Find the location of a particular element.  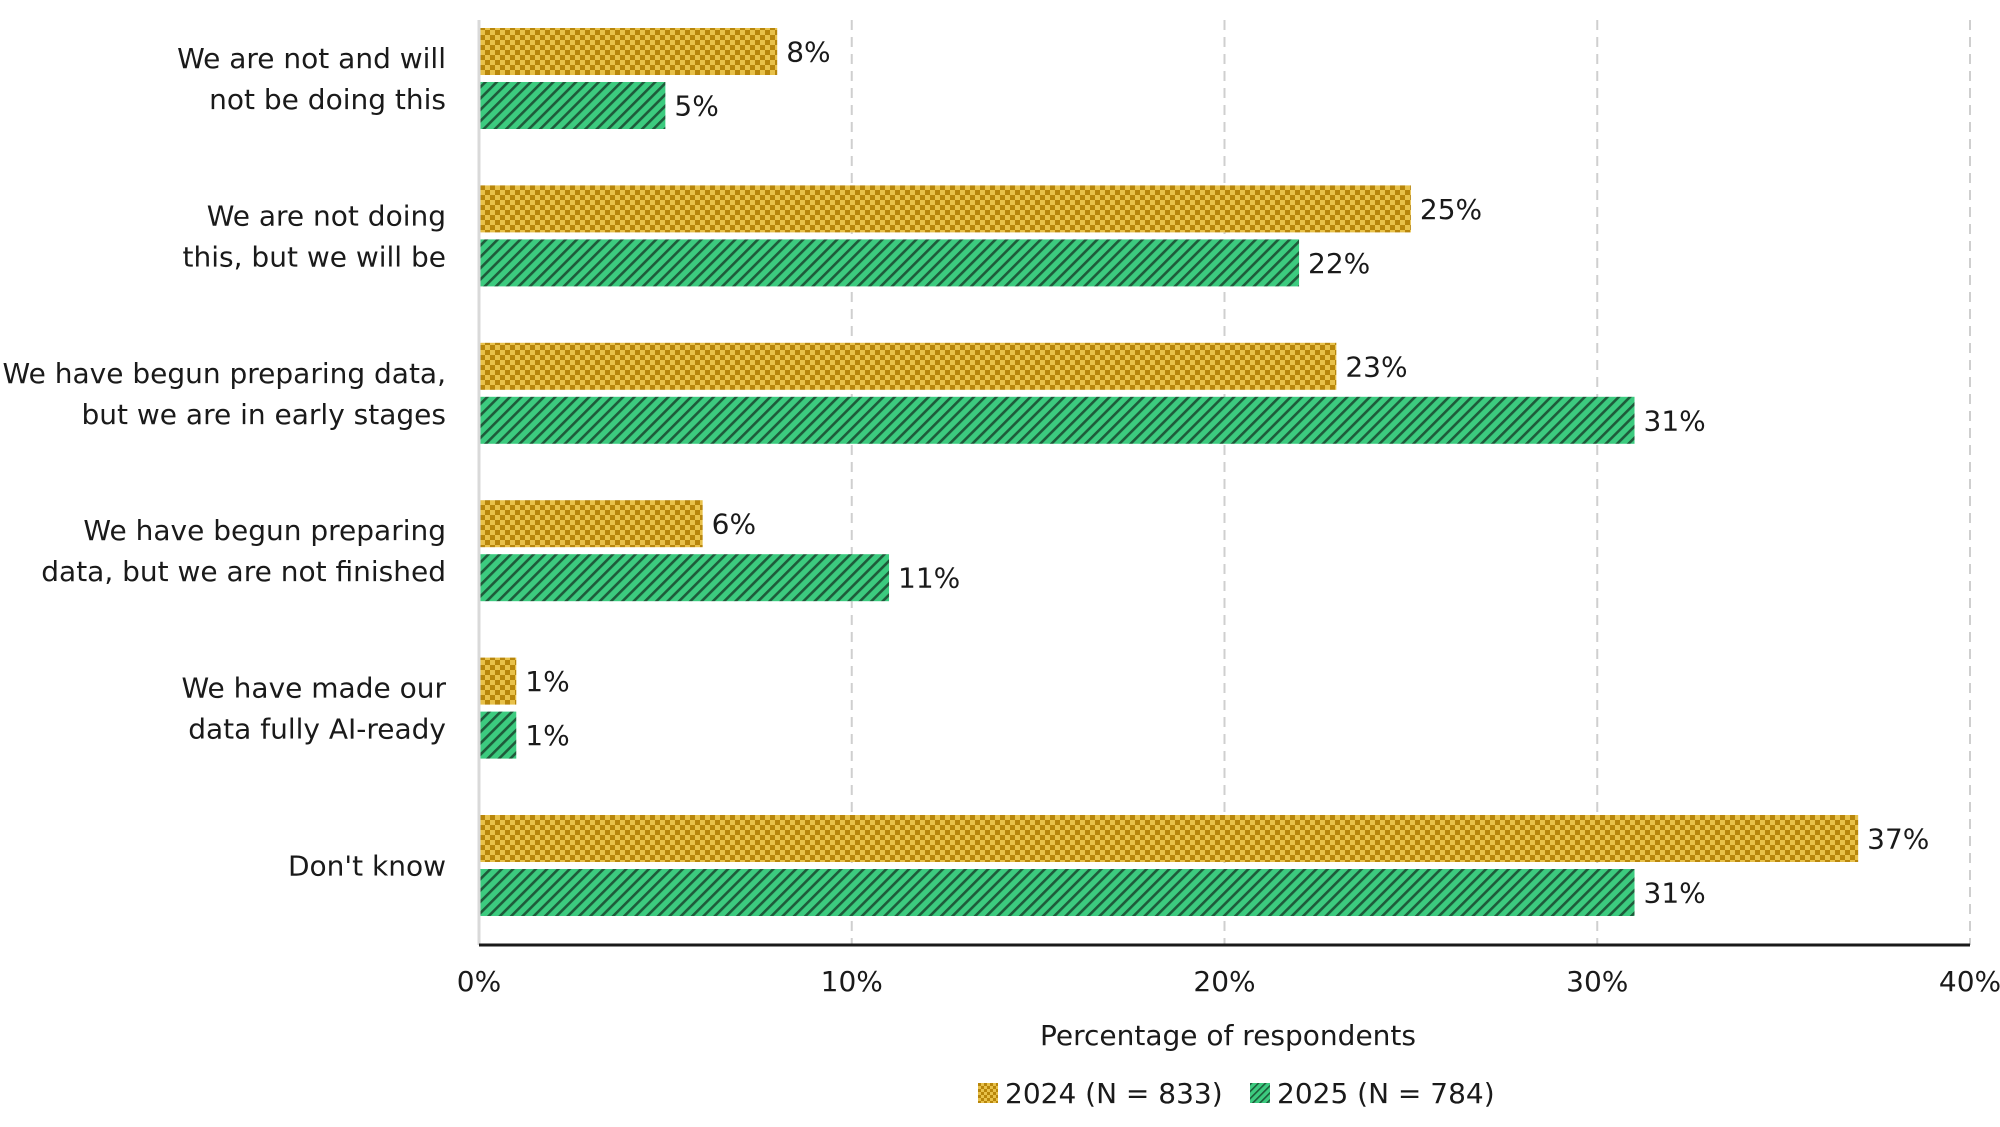

bar-value-label: 23% is located at coordinates (1376, 366).